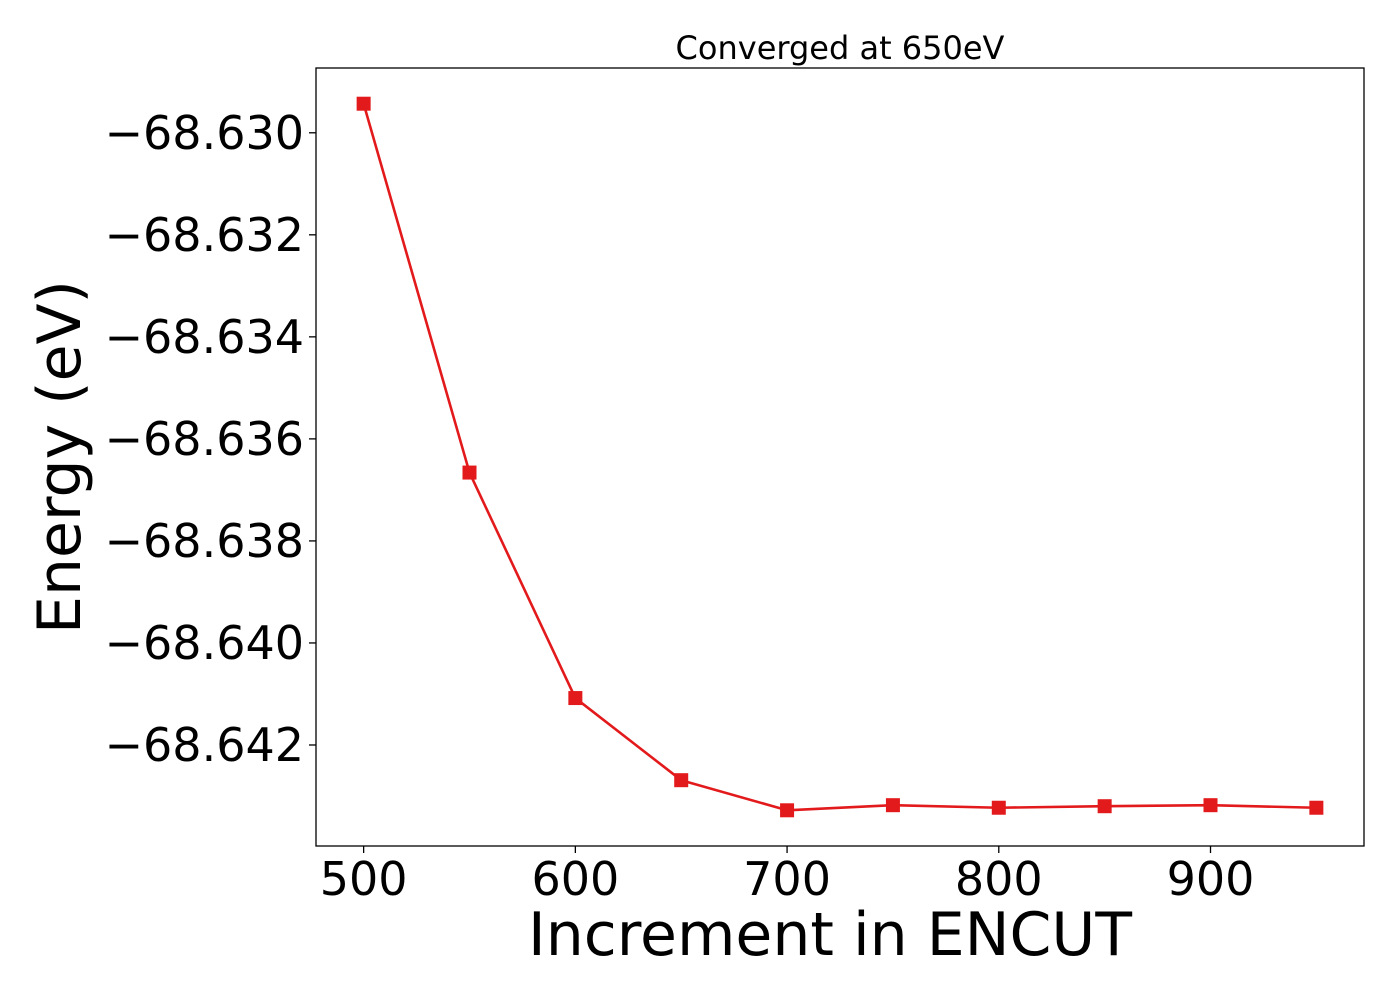 This screenshot has width=1400, height=1000. I want to click on y-tick-label: −68.636, so click(205, 439).